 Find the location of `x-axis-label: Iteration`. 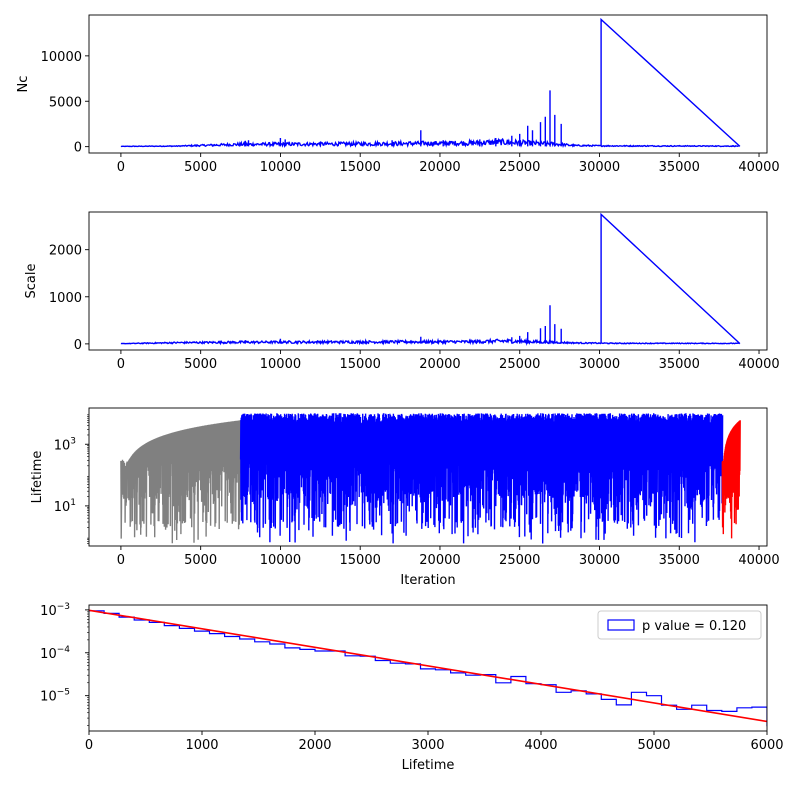

x-axis-label: Iteration is located at coordinates (427, 580).